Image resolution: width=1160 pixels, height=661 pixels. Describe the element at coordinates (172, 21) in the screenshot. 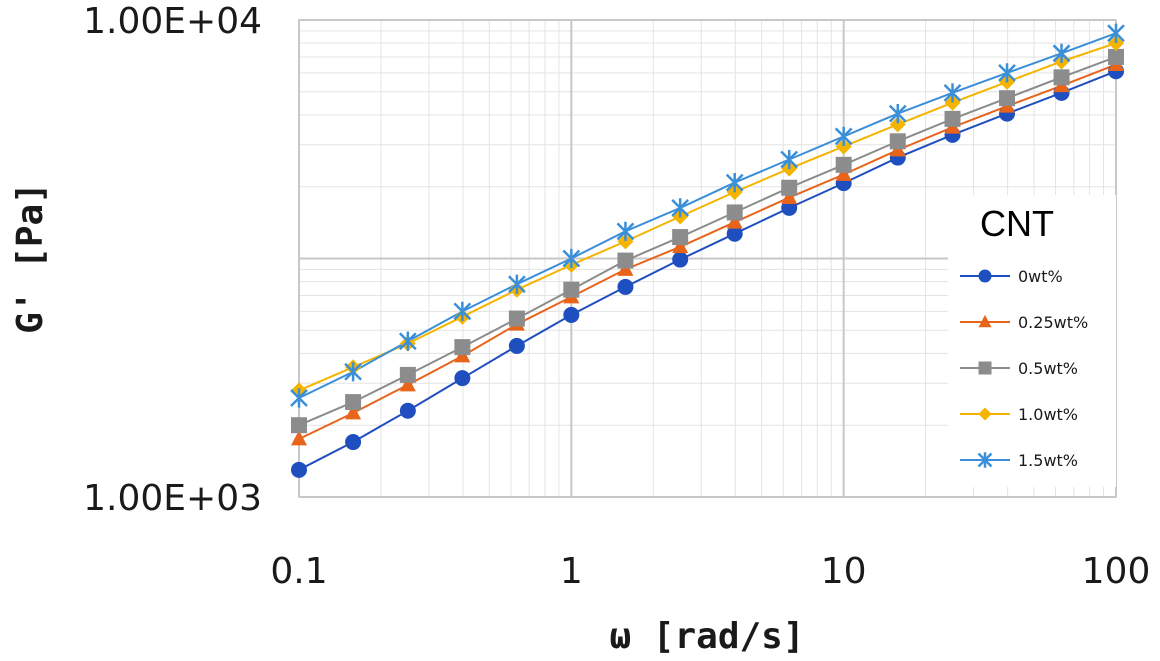

I see `y-tick-label: 1.00E+04` at that location.